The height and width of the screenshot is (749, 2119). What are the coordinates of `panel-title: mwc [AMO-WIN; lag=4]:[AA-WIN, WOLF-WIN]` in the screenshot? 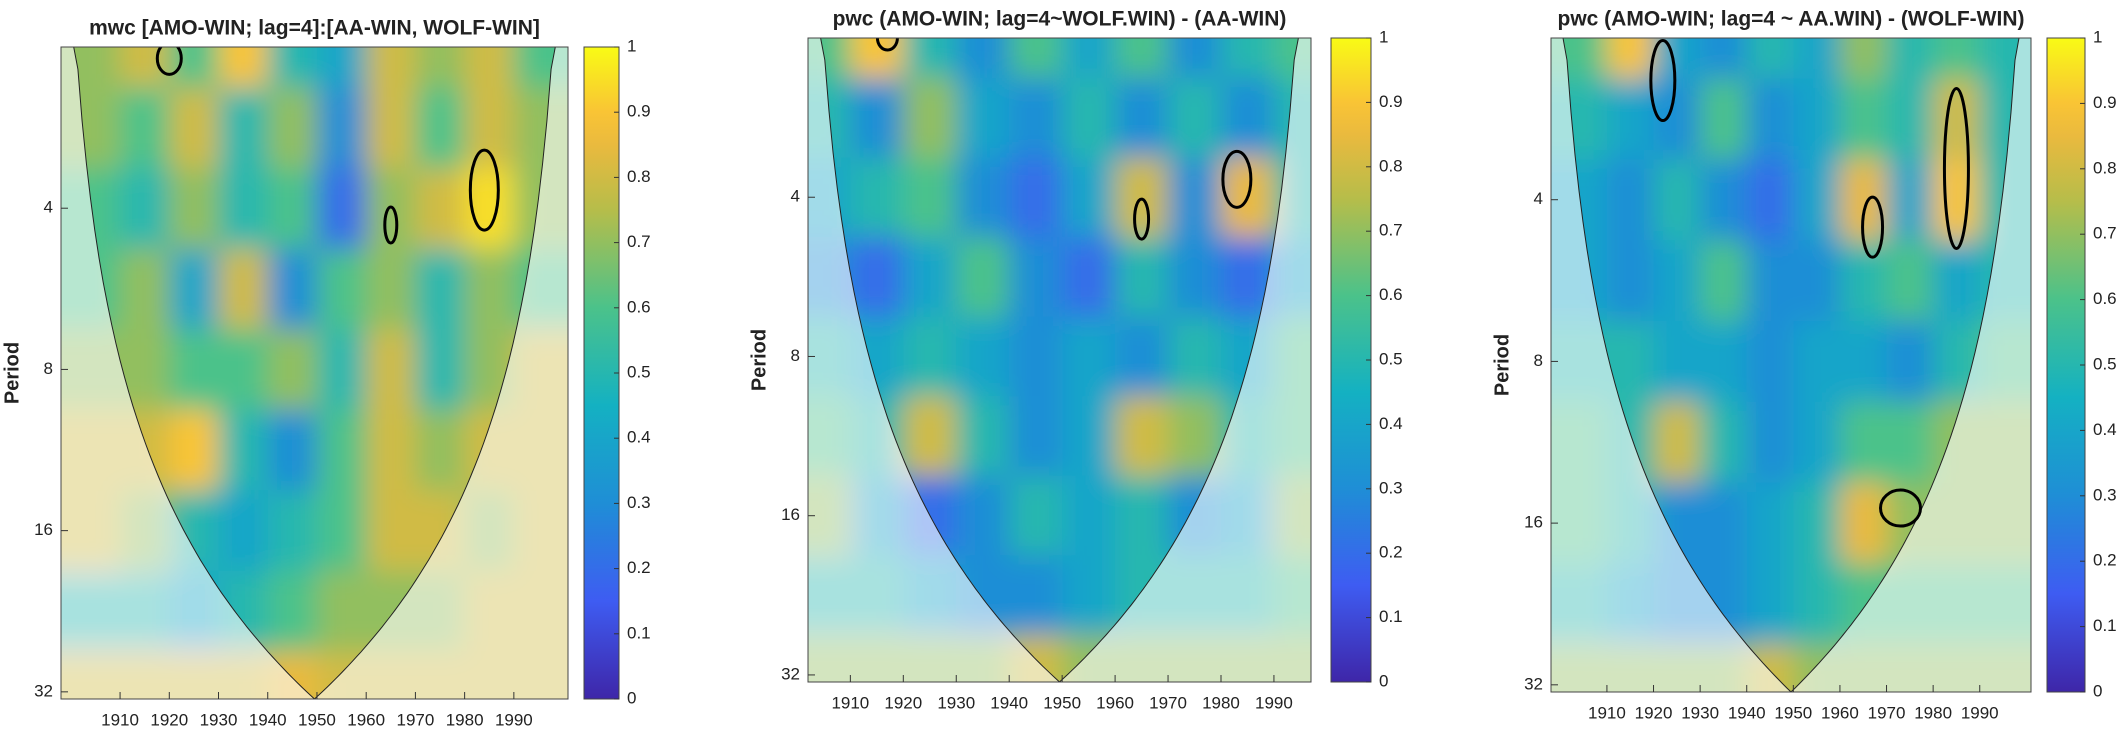 It's located at (314, 28).